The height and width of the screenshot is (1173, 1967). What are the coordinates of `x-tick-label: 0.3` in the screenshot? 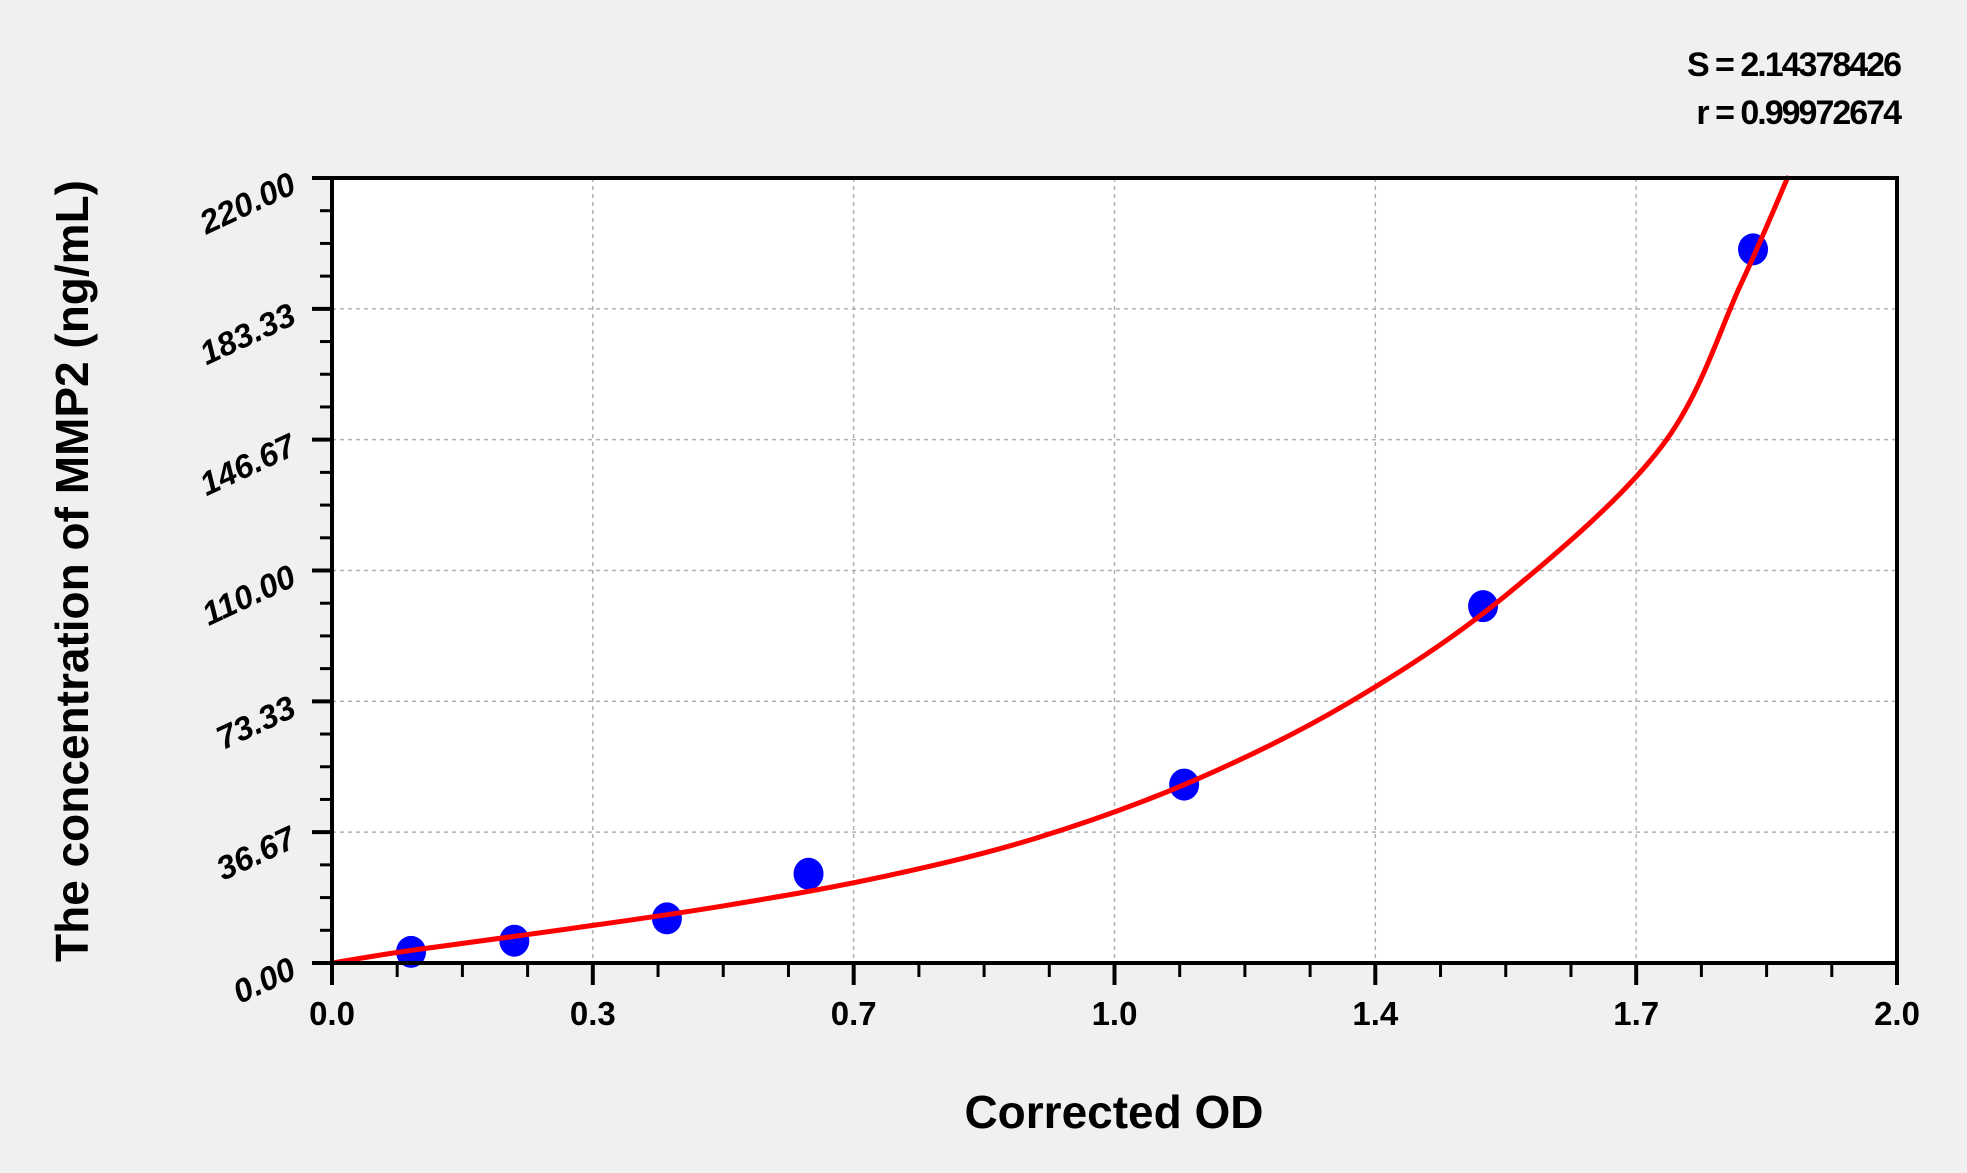 It's located at (593, 1013).